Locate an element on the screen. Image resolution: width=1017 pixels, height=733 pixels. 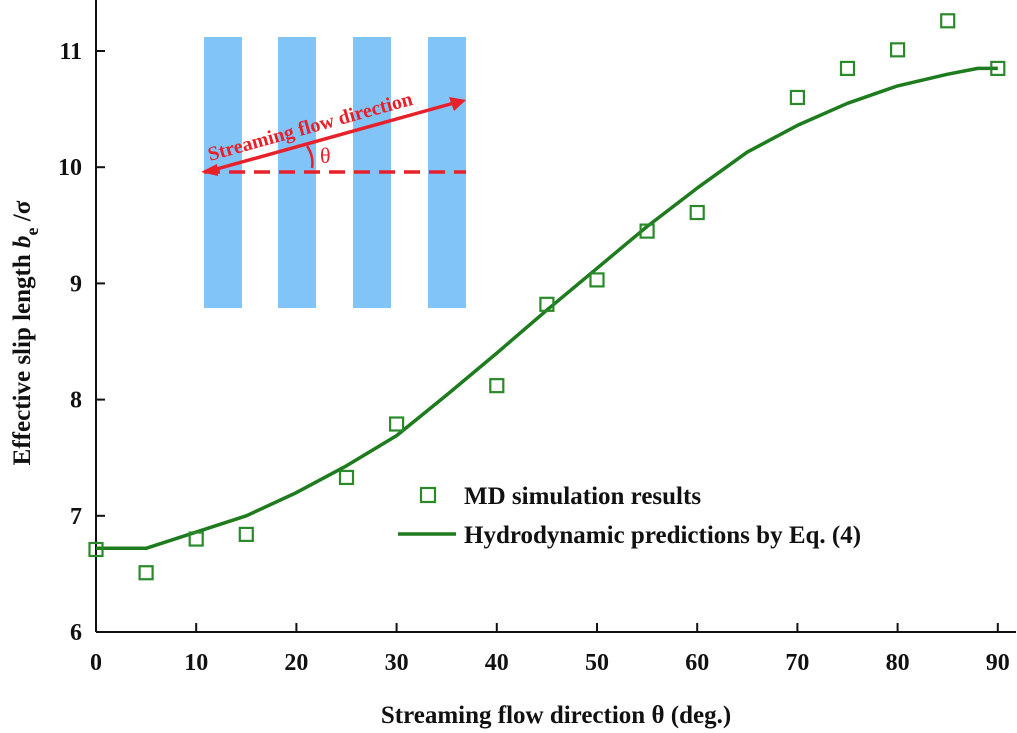
x-tick-label: 10 is located at coordinates (196, 663).